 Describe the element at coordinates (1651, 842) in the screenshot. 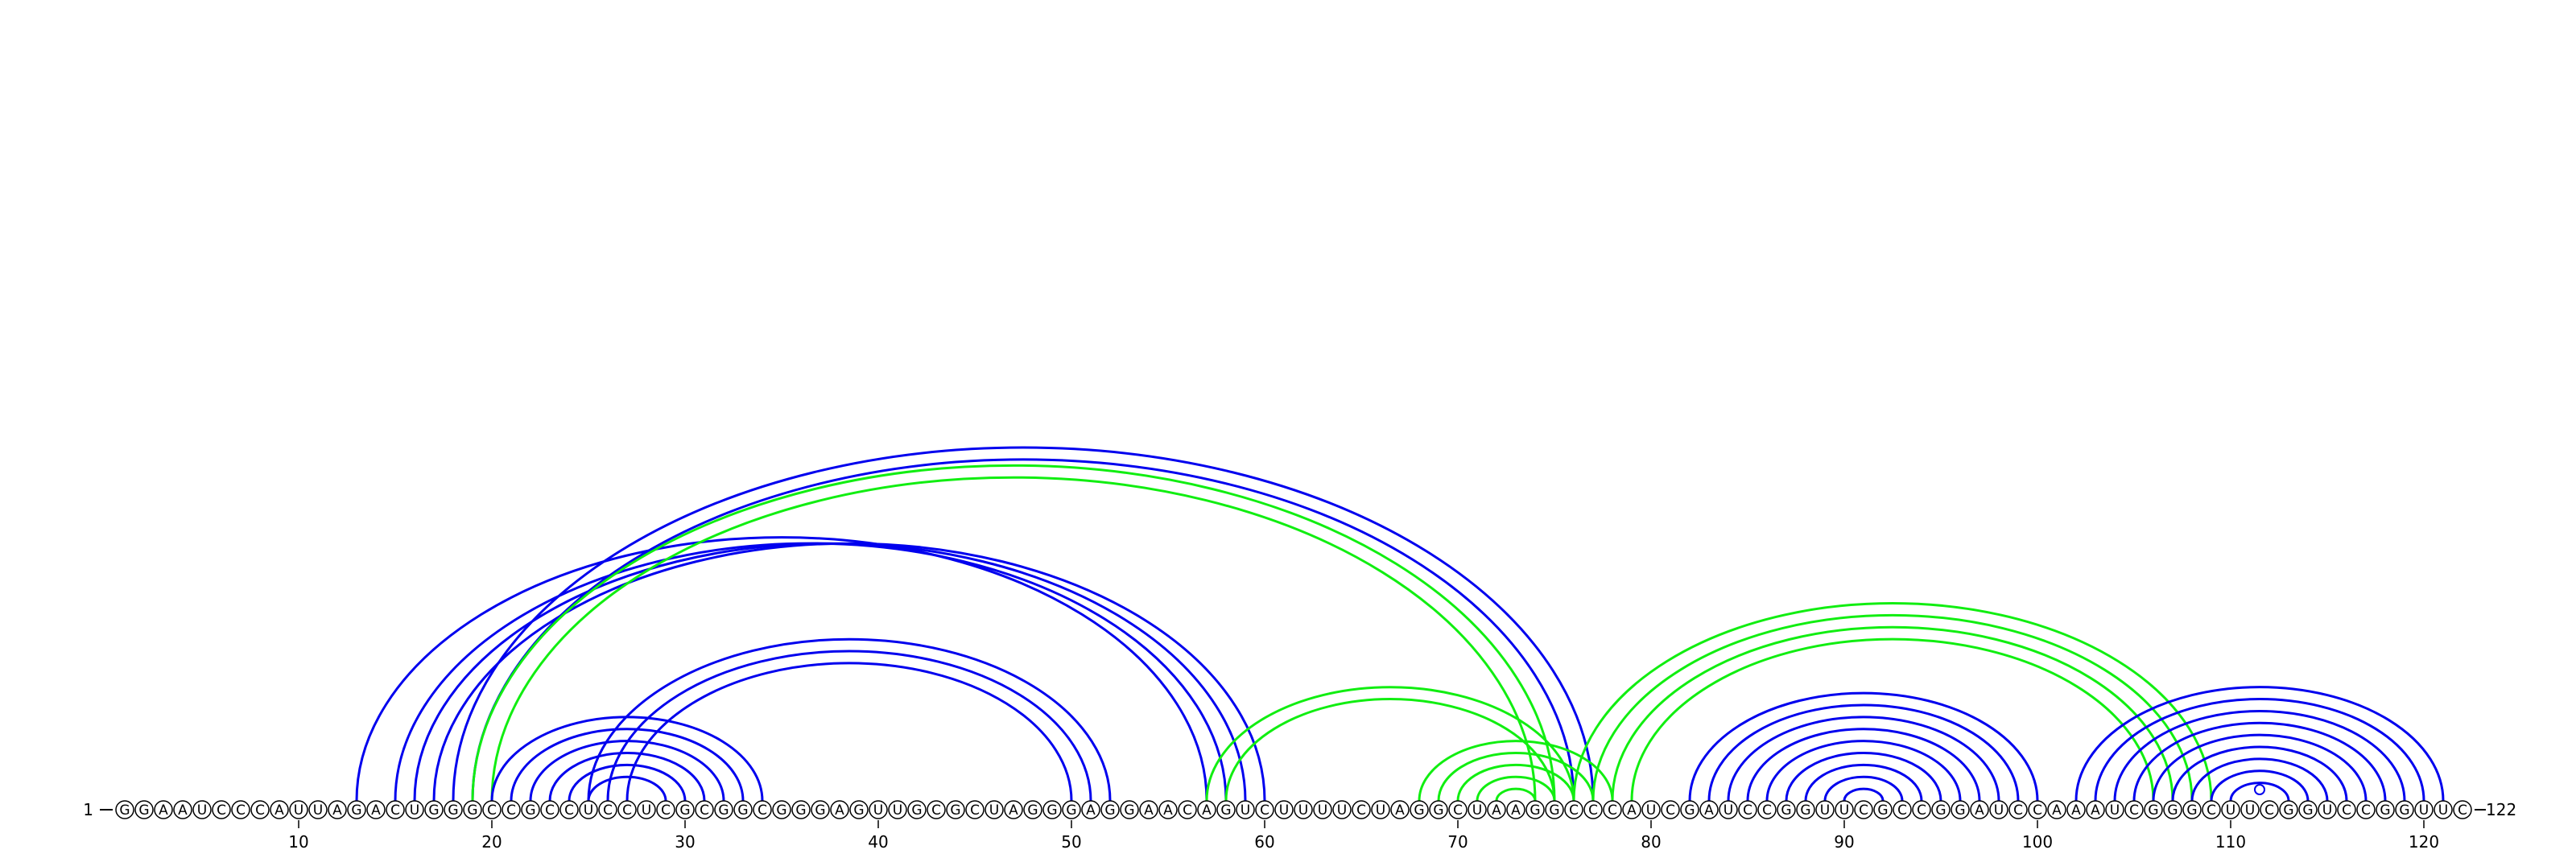

I see `tick-label: 80` at that location.